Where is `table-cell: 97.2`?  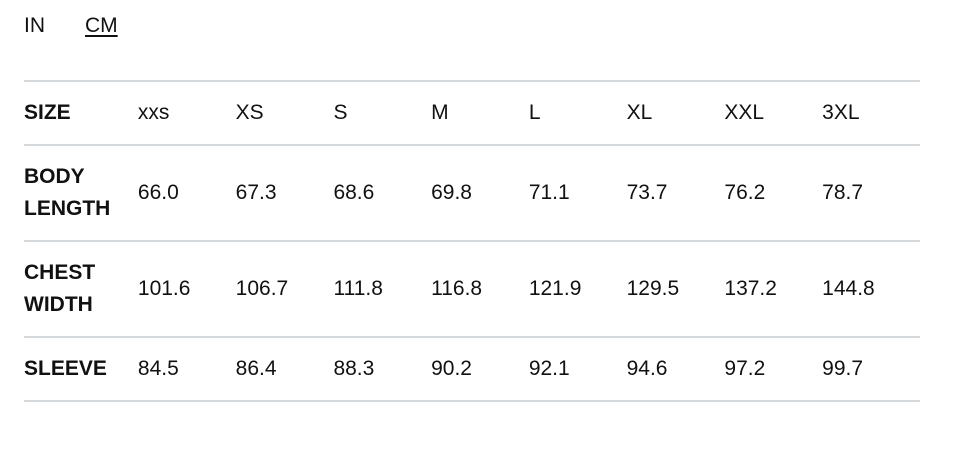
table-cell: 97.2 is located at coordinates (745, 368).